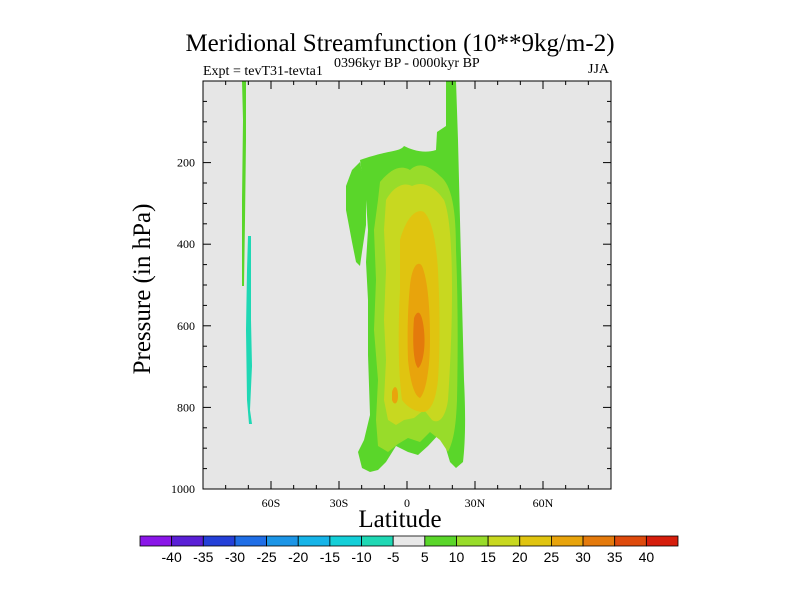  What do you see at coordinates (298, 557) in the screenshot?
I see `colorbar-label: -20` at bounding box center [298, 557].